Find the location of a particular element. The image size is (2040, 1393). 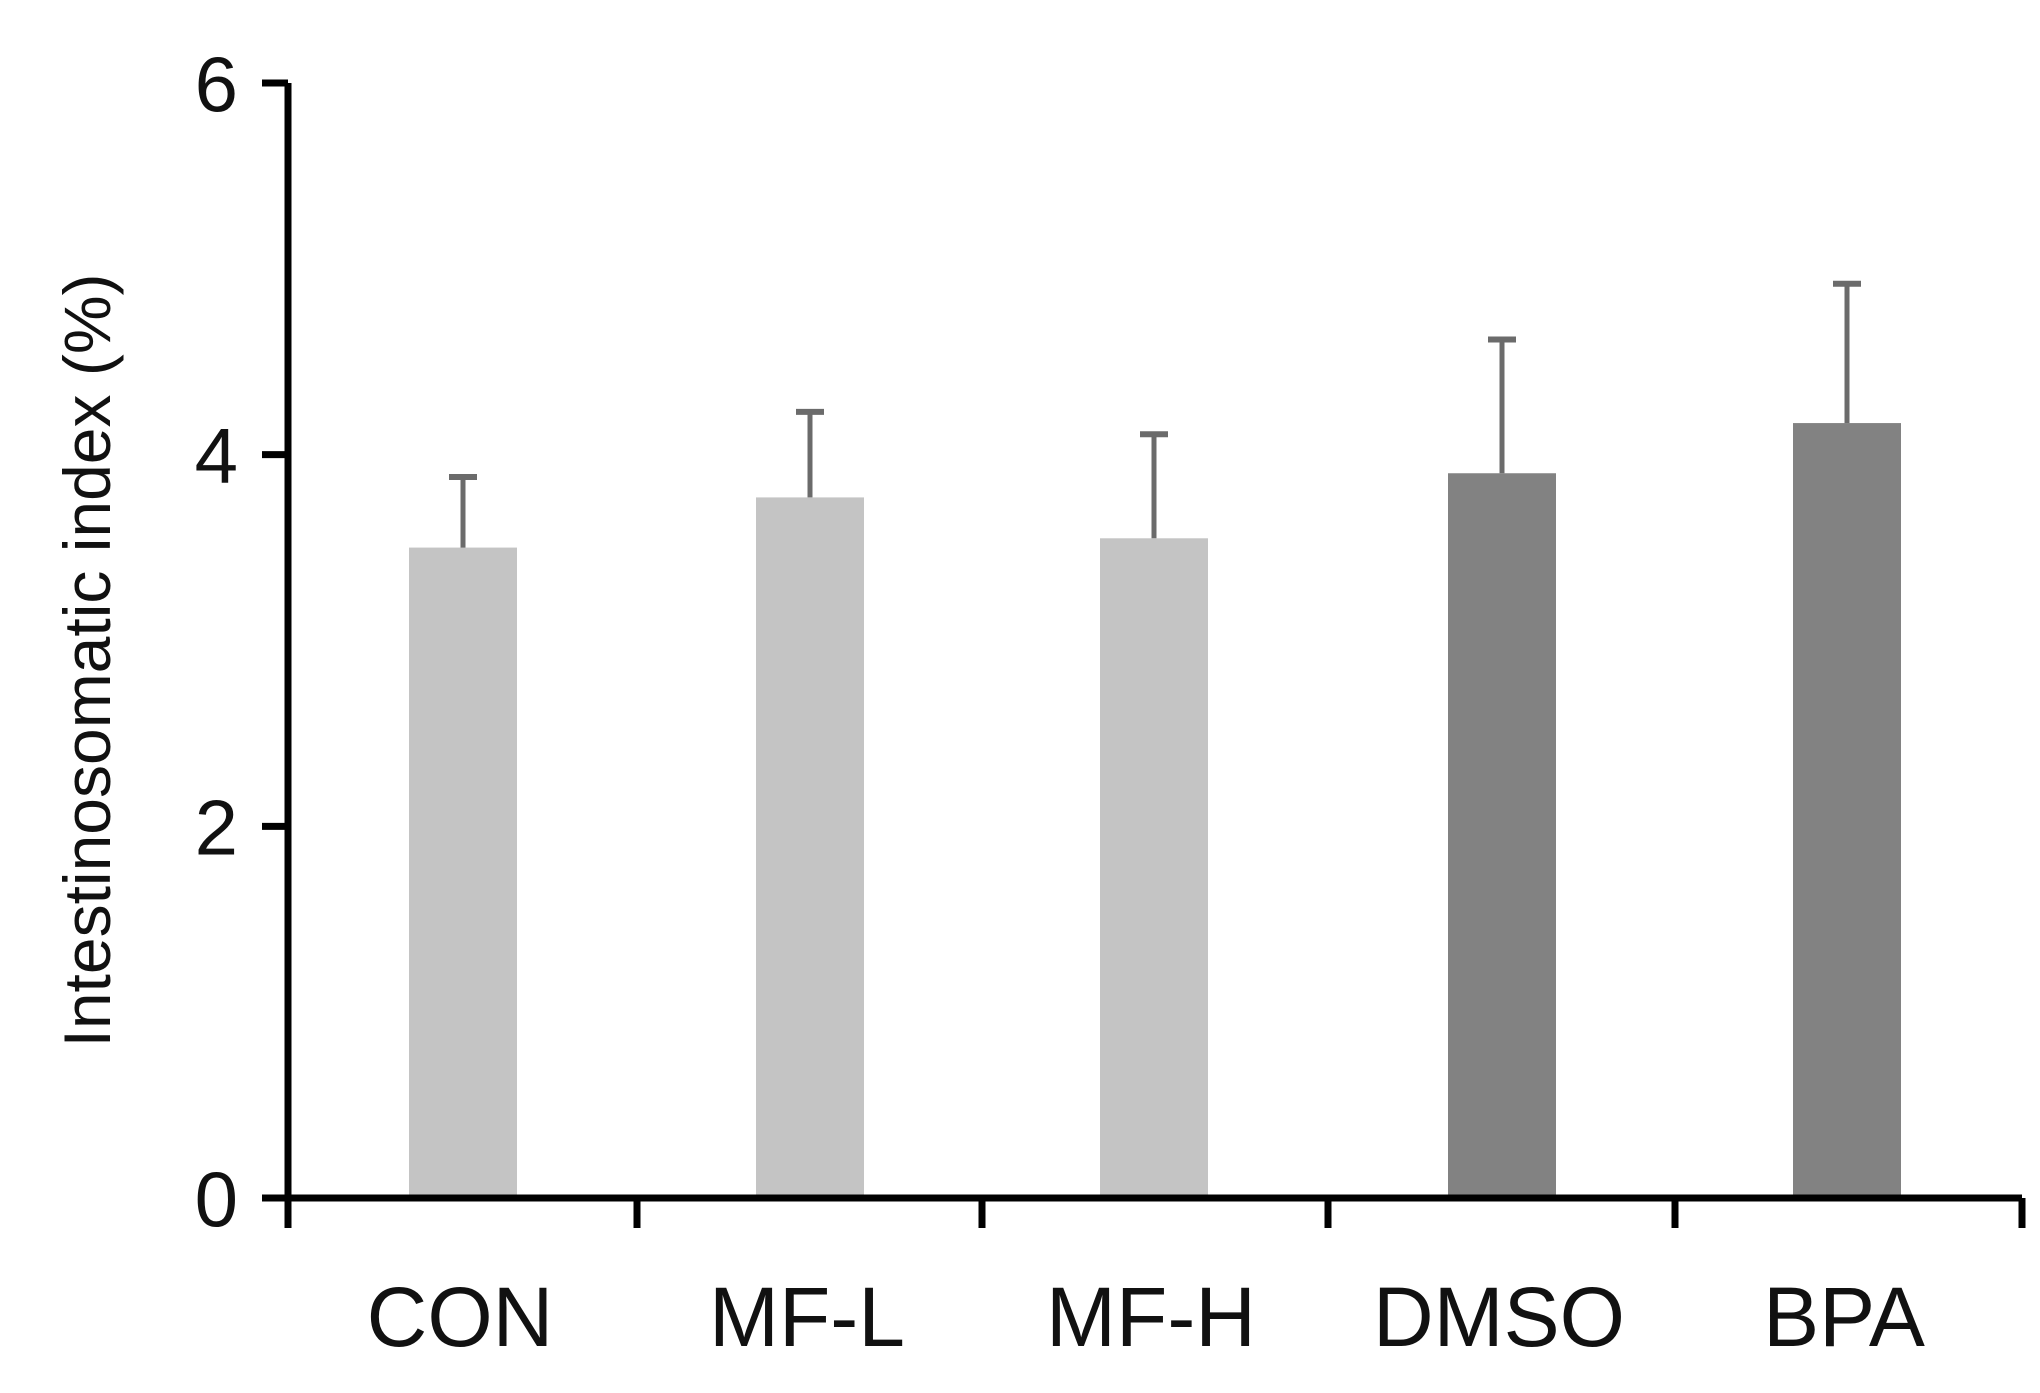

x-category-label: CON is located at coordinates (460, 1317).